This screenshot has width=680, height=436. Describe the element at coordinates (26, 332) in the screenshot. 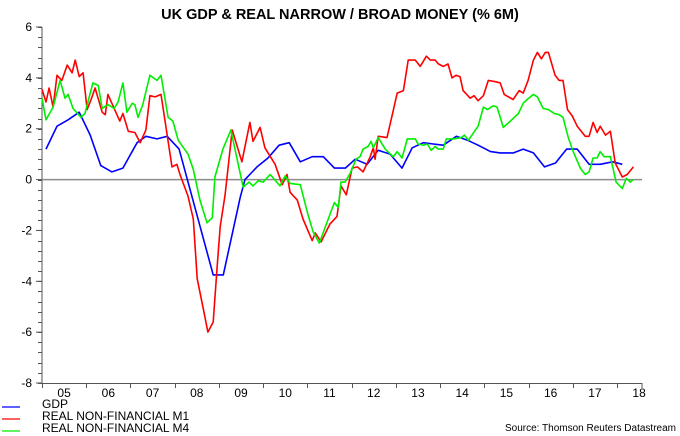

I see `y-tick-label: -6` at that location.